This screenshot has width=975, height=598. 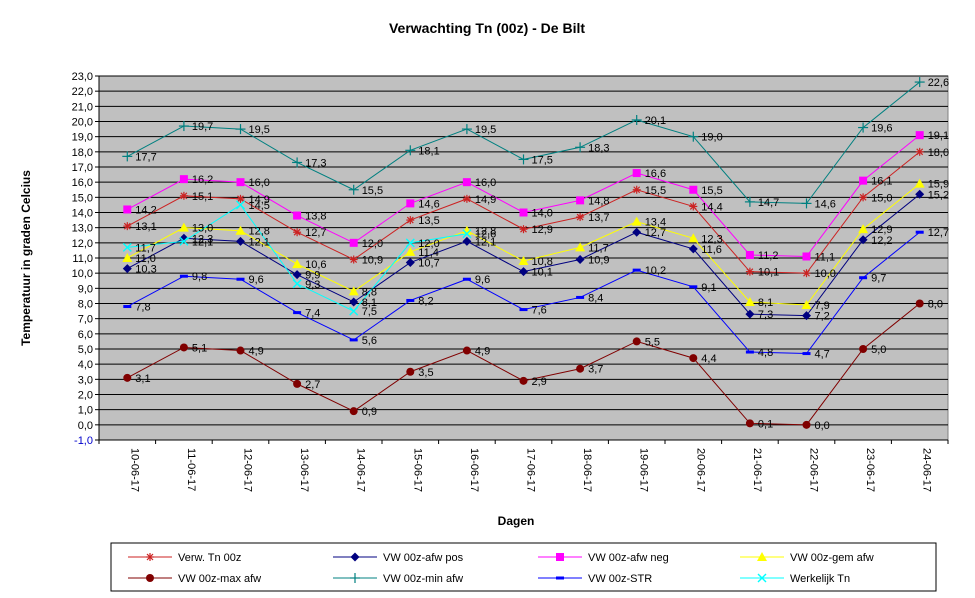 I want to click on data-label-vw-00z-max-afw: 5,5, so click(x=652, y=342).